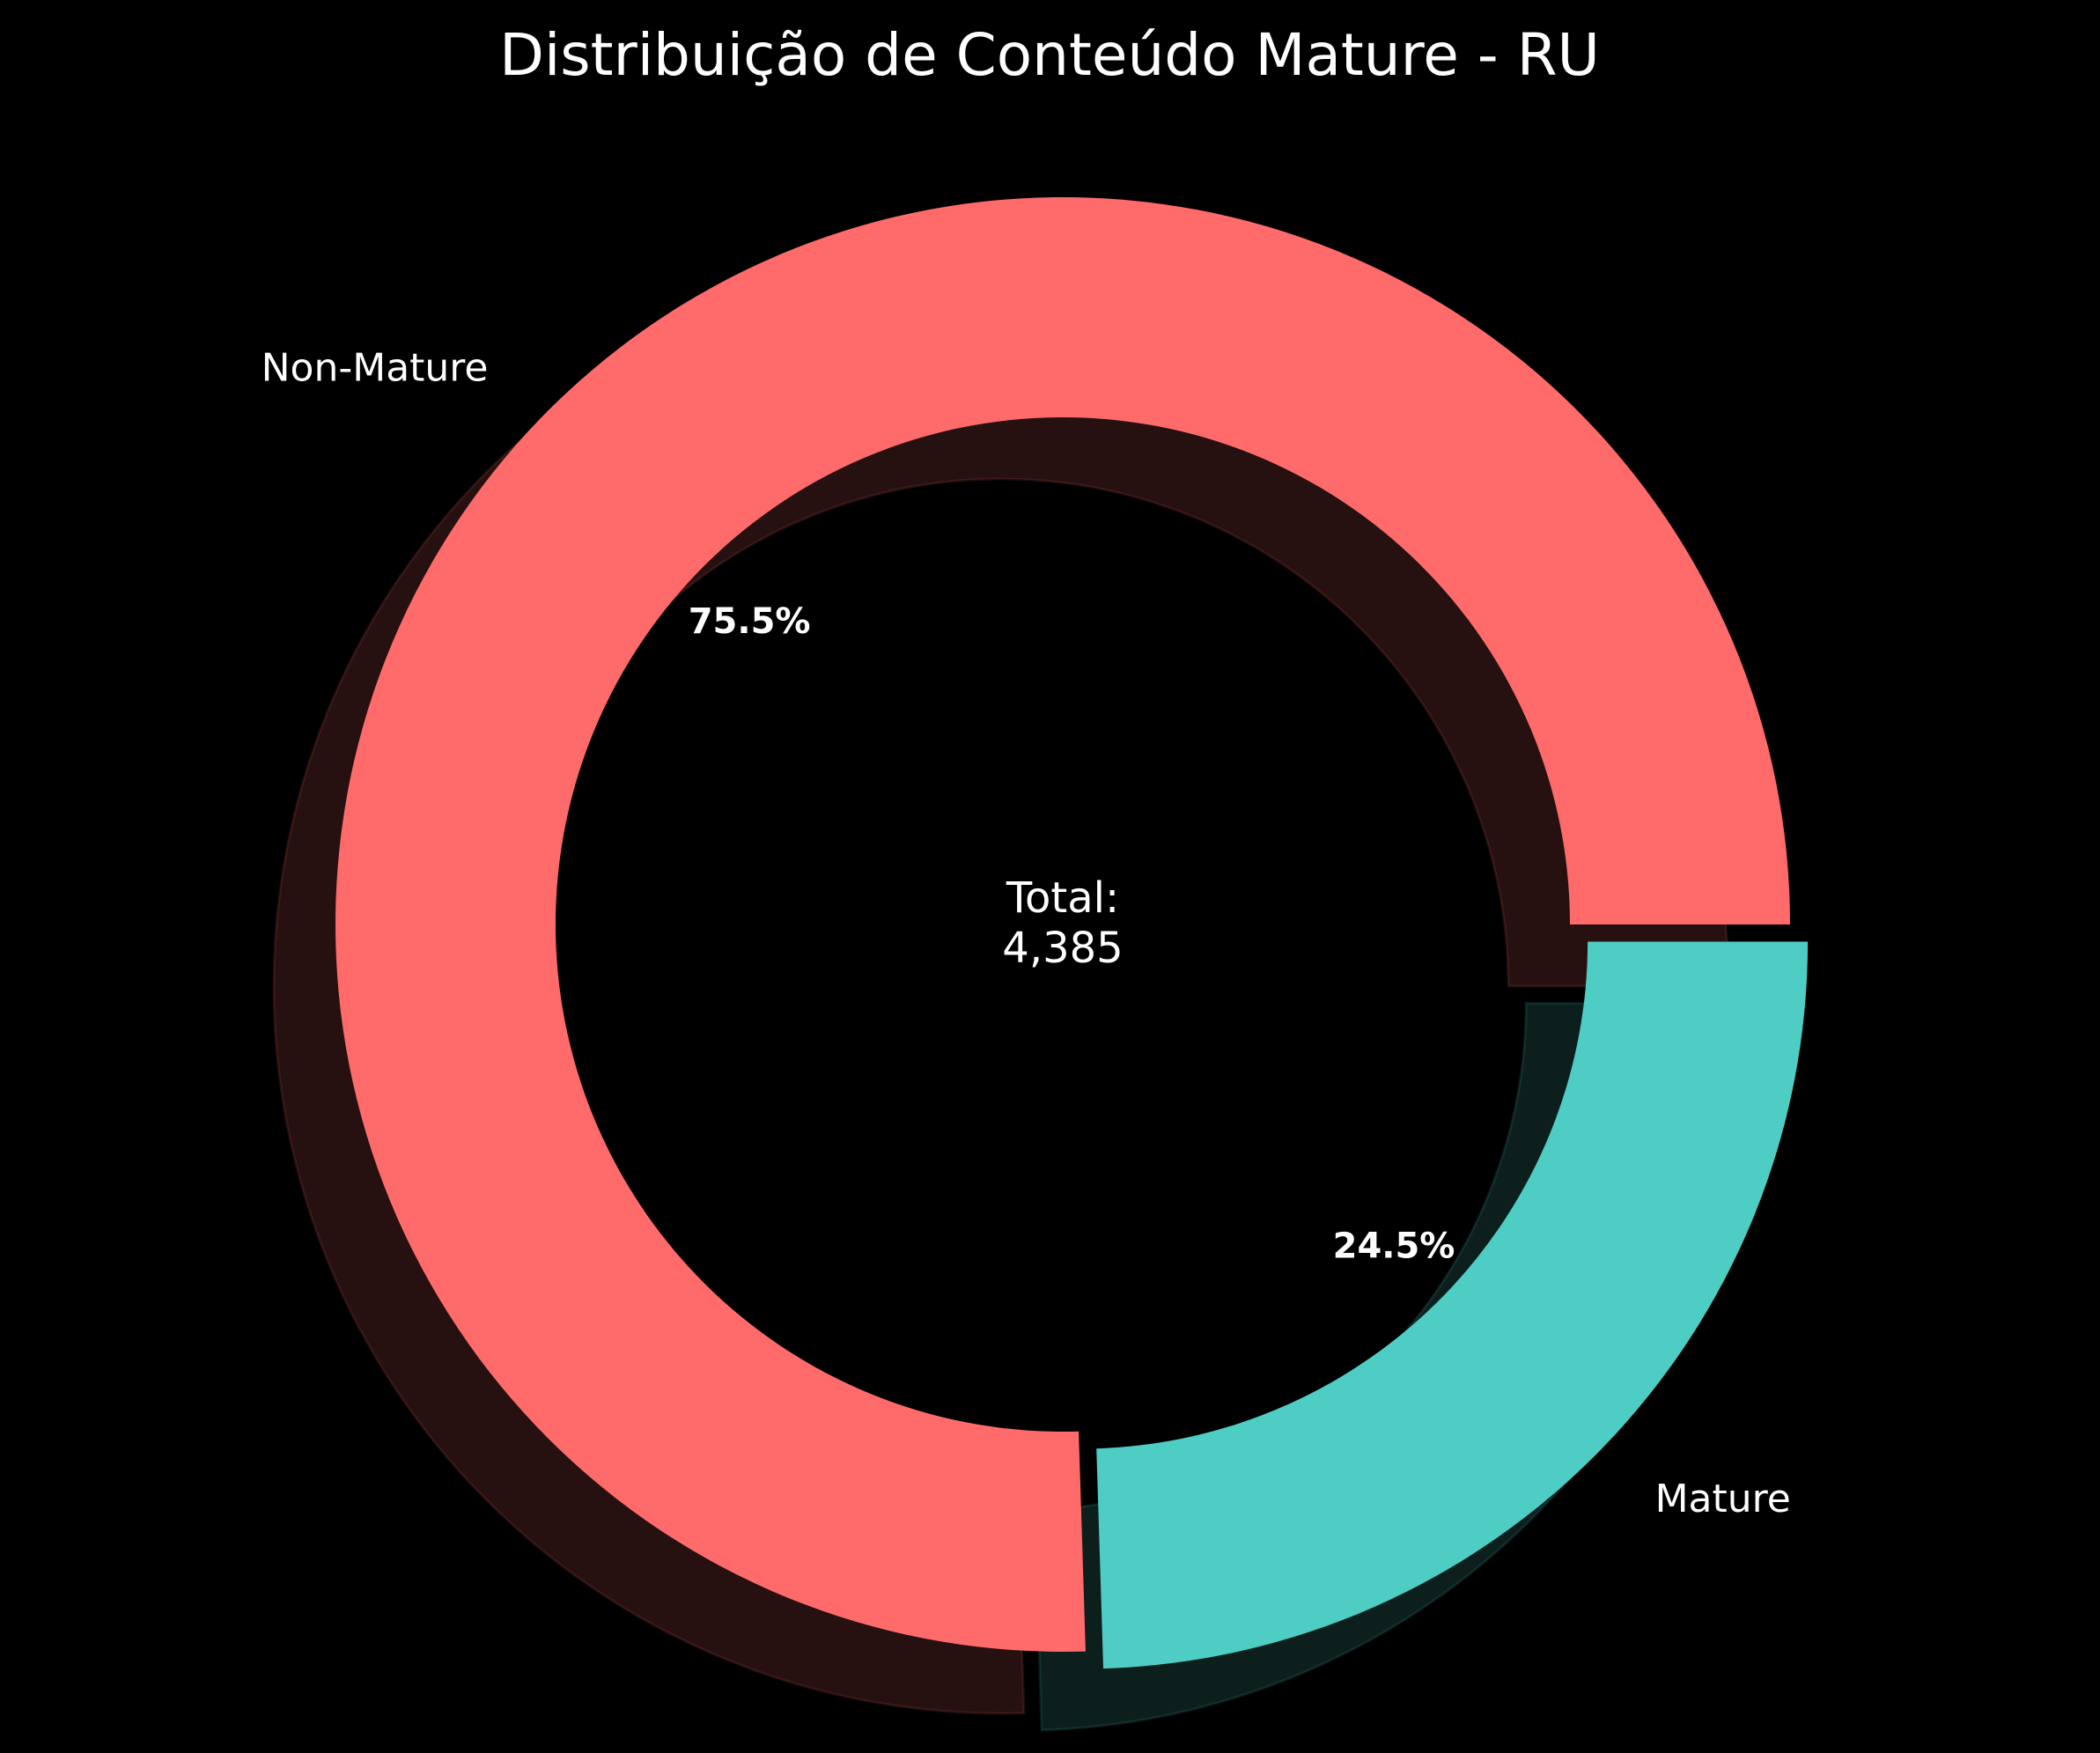 This screenshot has width=2100, height=1753. What do you see at coordinates (1062, 898) in the screenshot?
I see `center-total-label: Total:` at bounding box center [1062, 898].